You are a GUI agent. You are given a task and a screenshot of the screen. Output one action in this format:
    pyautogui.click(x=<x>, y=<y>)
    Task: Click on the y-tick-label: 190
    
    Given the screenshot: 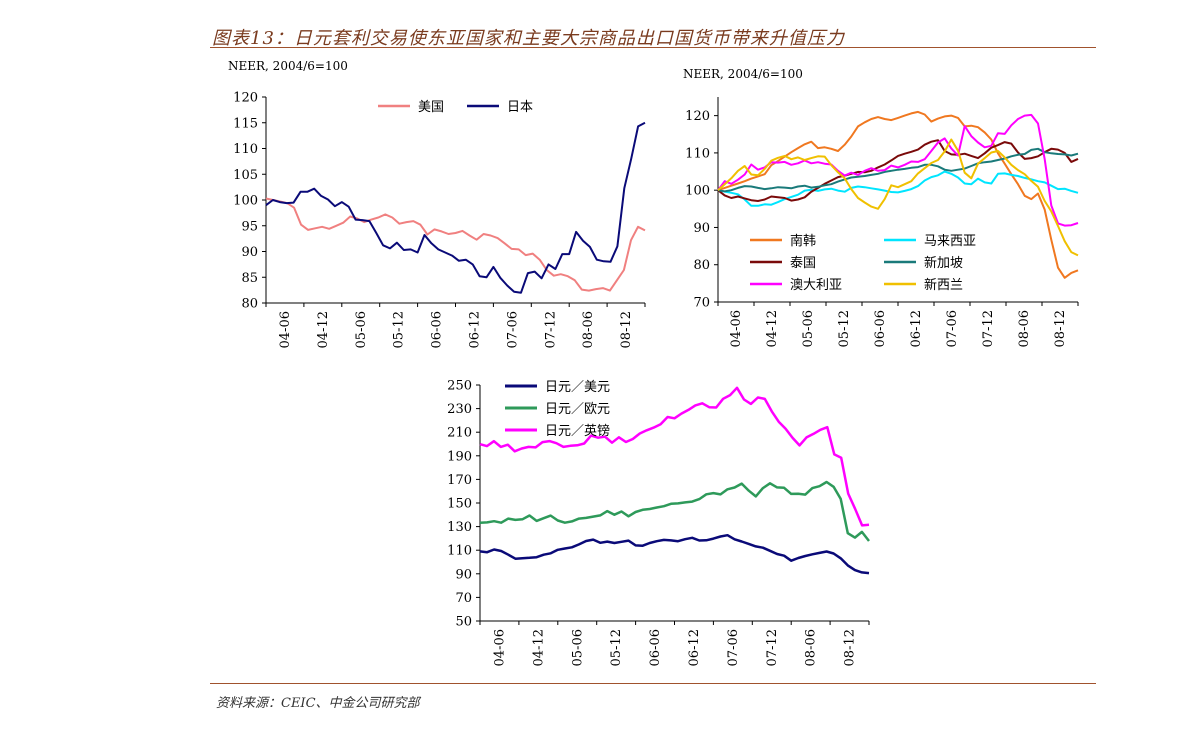 What is the action you would take?
    pyautogui.click(x=459, y=456)
    